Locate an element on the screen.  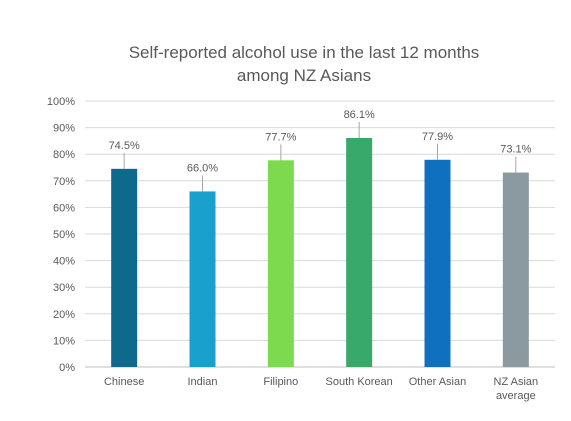
y-tick-label: 90% is located at coordinates (64, 129).